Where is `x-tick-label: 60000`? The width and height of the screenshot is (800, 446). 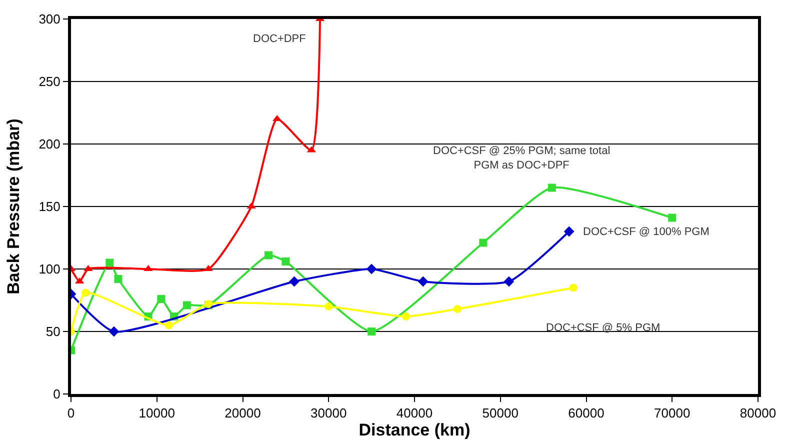
x-tick-label: 60000 is located at coordinates (586, 413).